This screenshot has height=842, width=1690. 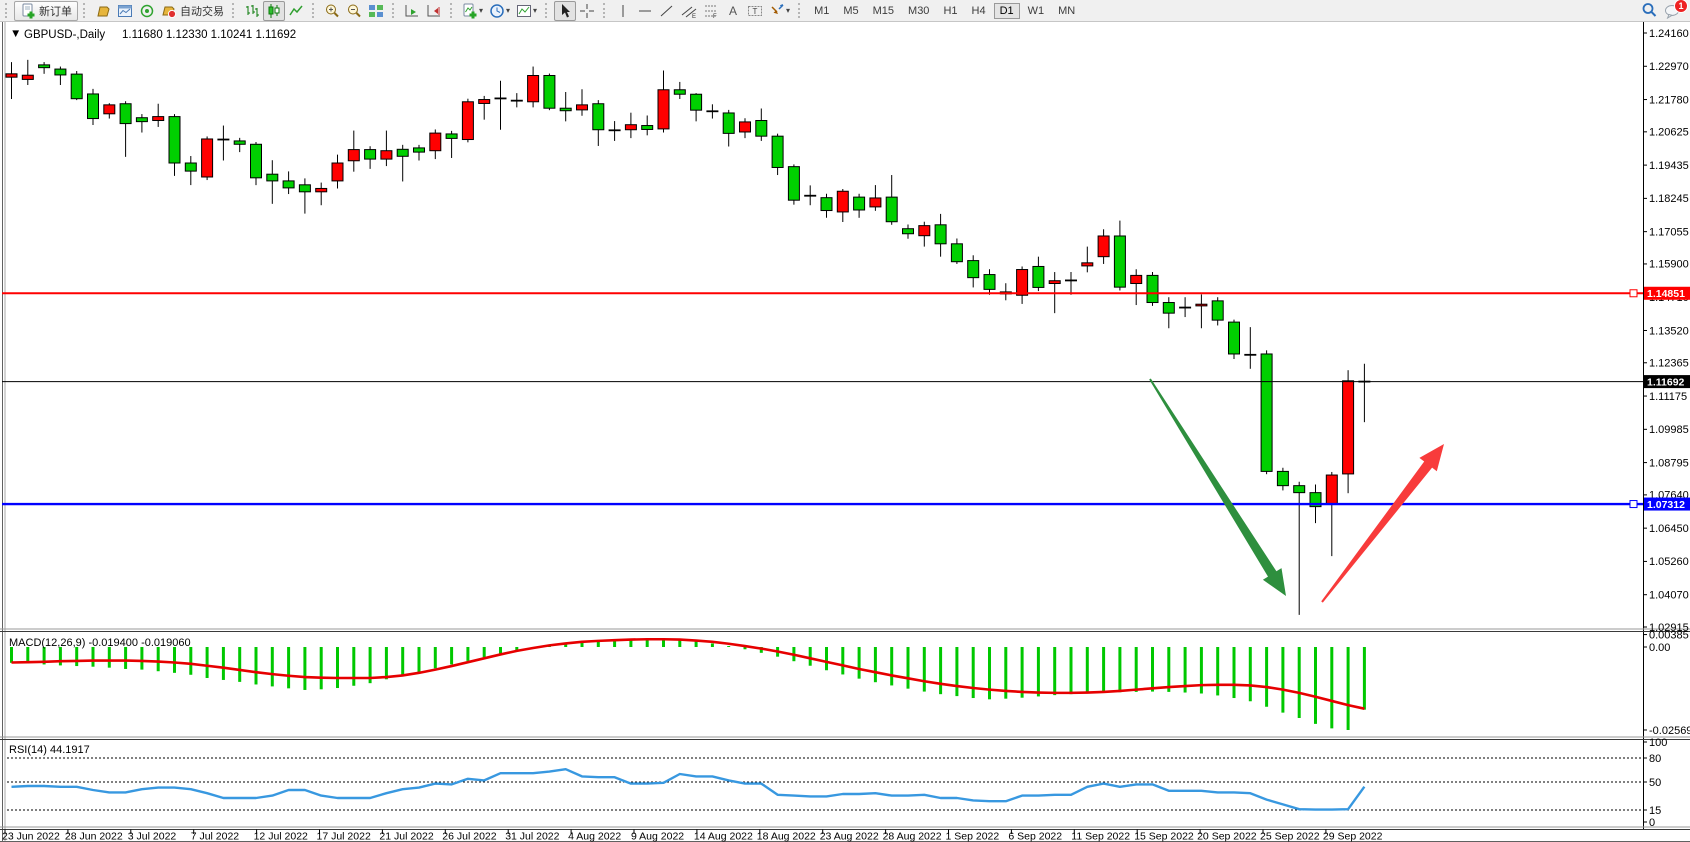 I want to click on support-price-flag, so click(x=1667, y=504).